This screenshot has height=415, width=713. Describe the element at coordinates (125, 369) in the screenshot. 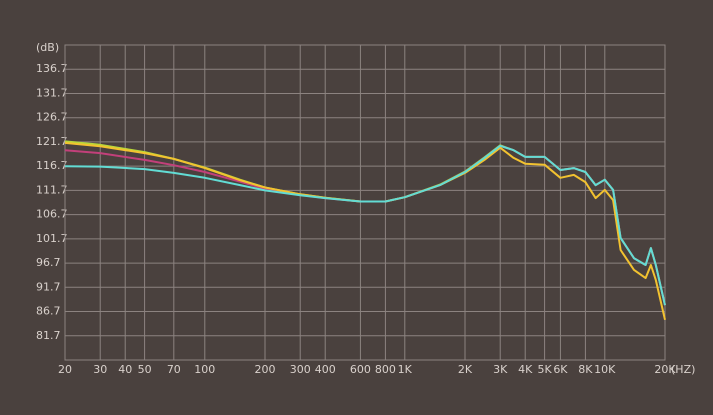

I see `x-tick-label: 40` at that location.